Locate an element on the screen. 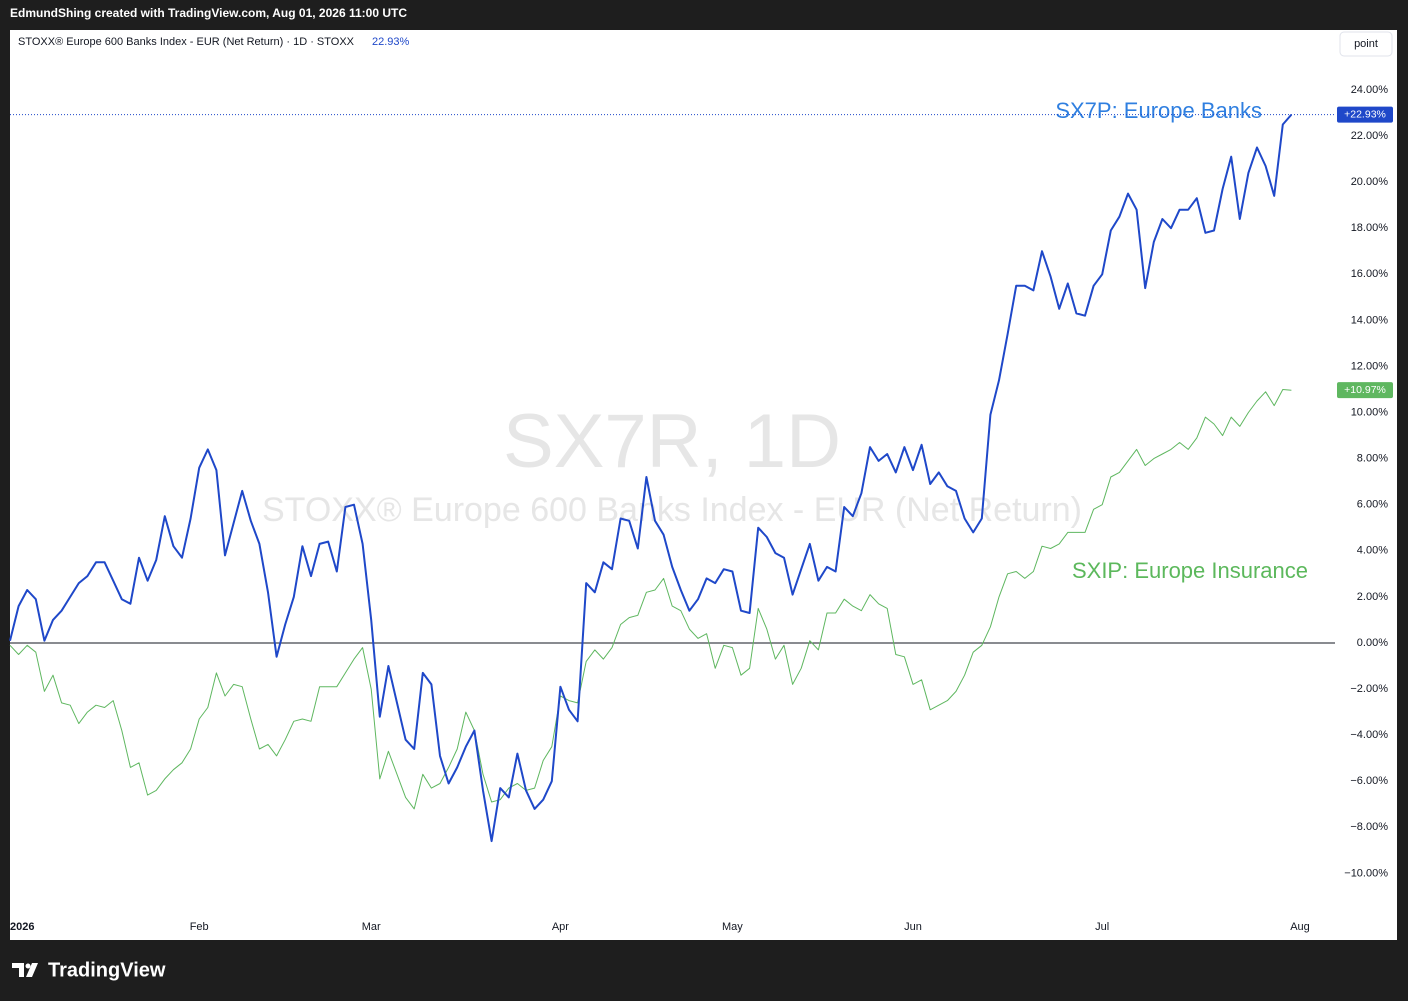 The width and height of the screenshot is (1408, 1001). y-tick-label: −2.00% is located at coordinates (1369, 689).